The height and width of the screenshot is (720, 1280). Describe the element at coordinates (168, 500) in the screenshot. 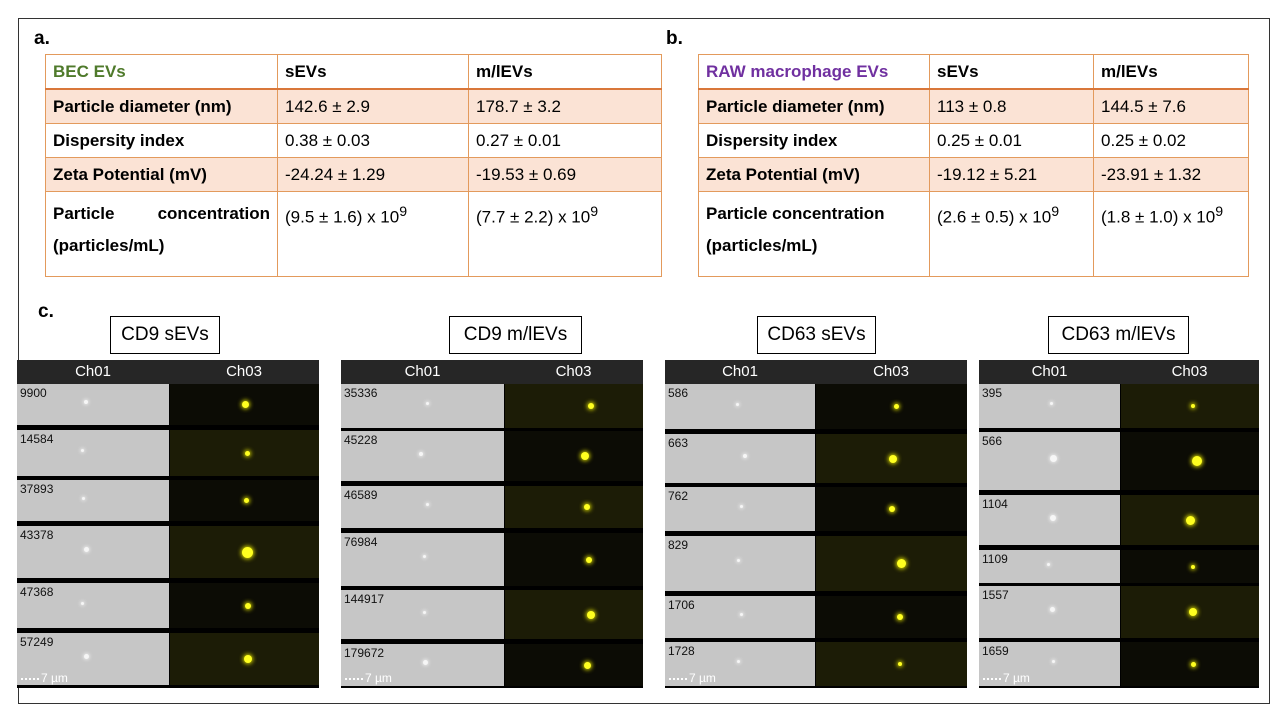

I see `event-row: 37893` at that location.